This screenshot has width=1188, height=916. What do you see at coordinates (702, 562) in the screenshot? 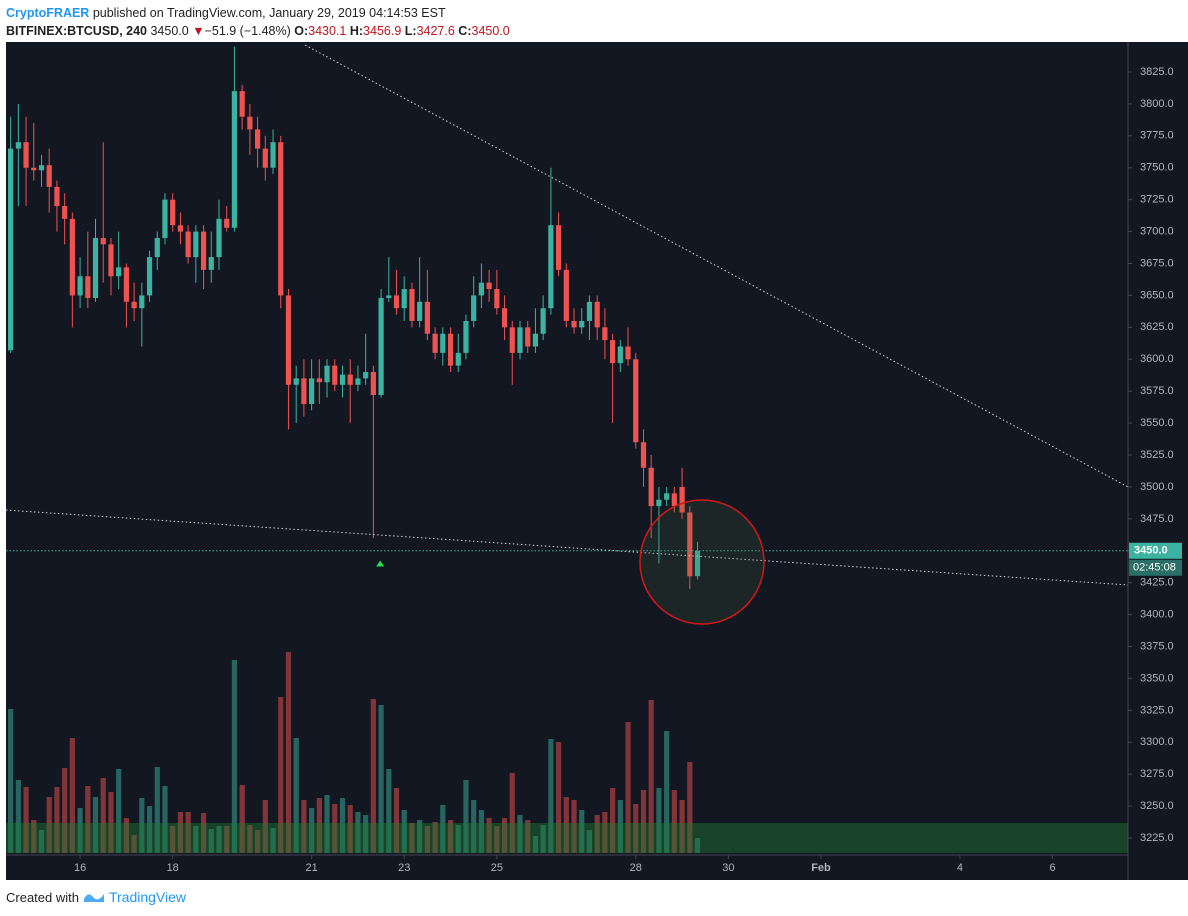
I see `circle-annotation` at bounding box center [702, 562].